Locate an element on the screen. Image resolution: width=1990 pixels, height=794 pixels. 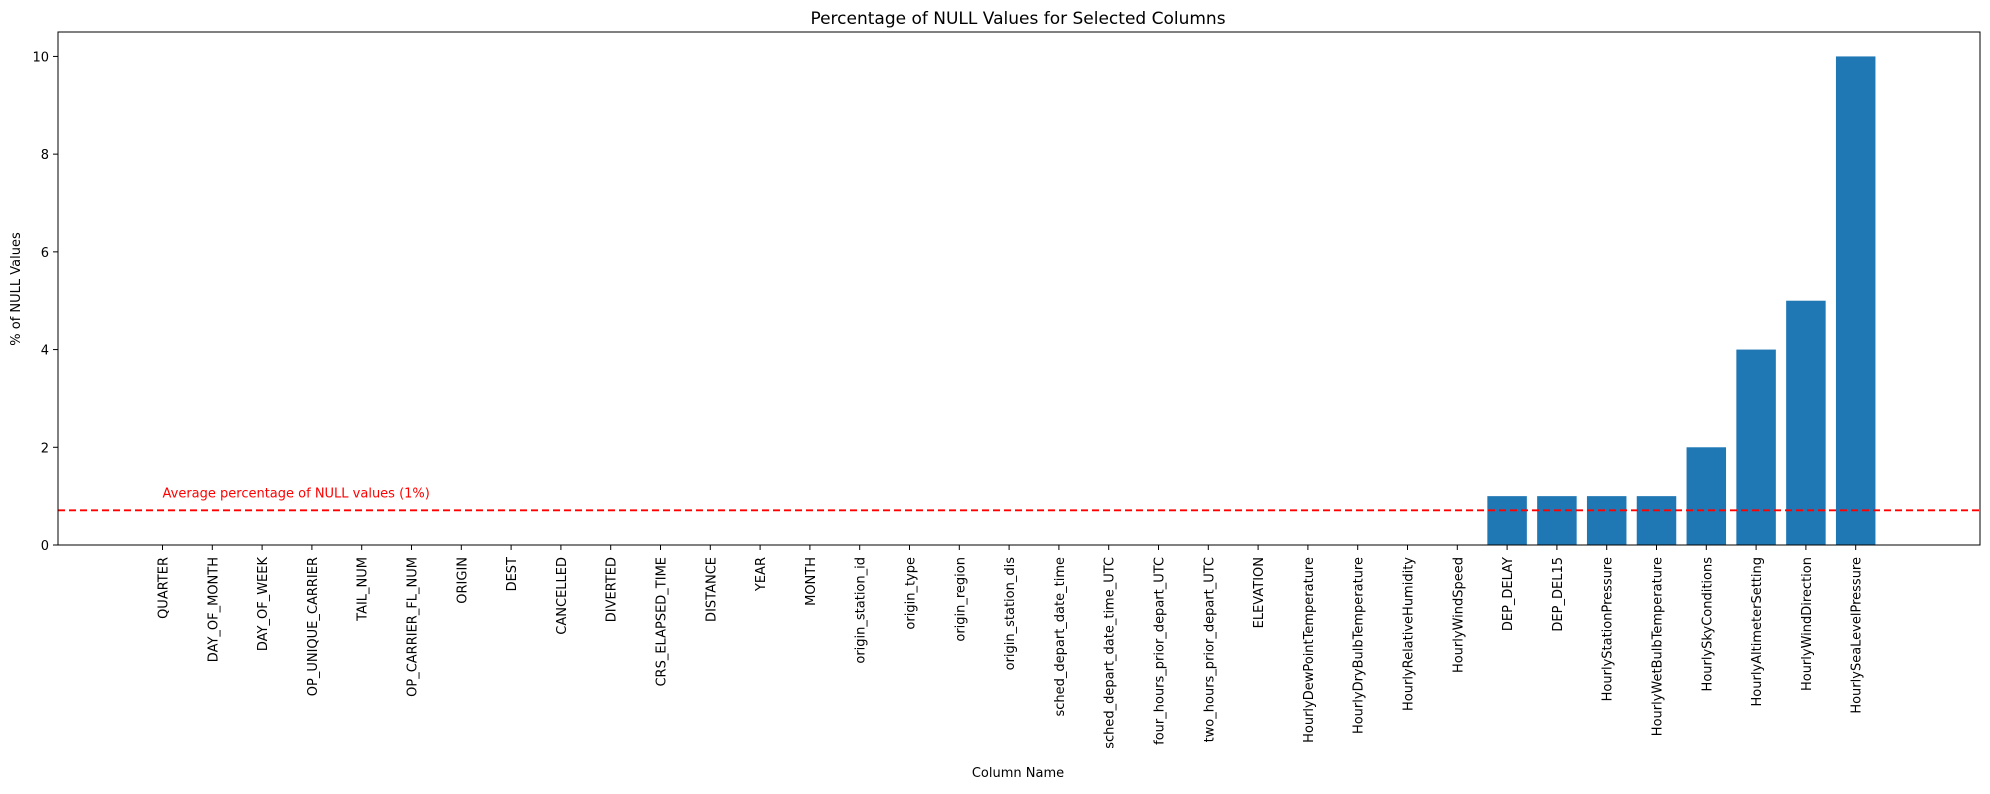
x-tick-label: HourlyAltimeterSetting is located at coordinates (1757, 631).